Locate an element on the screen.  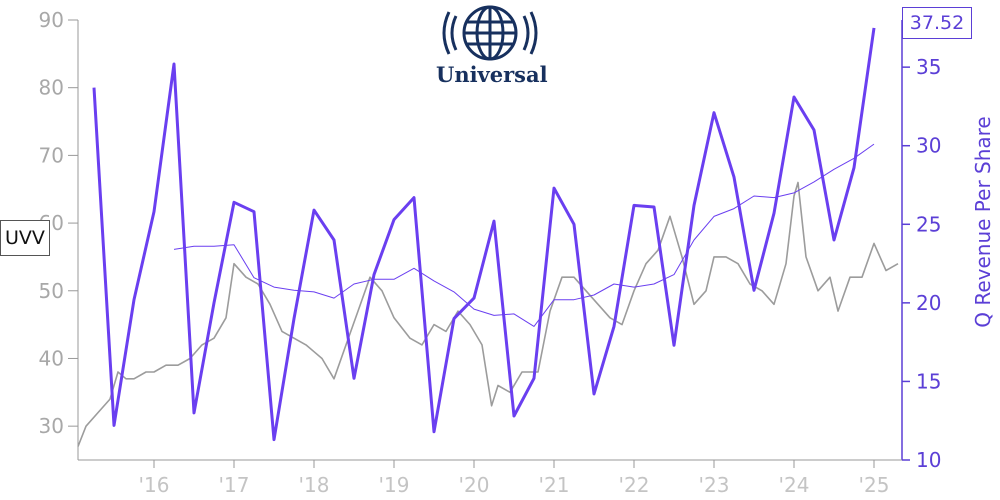
right-tick-label: 10 is located at coordinates (928, 460).